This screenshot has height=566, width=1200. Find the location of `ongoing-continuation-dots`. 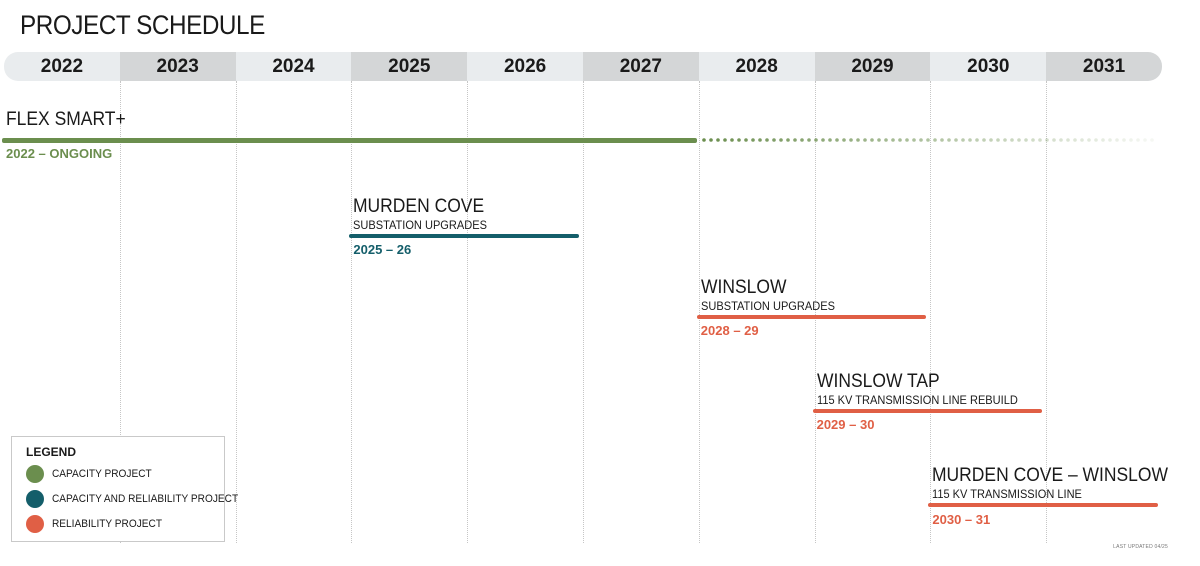

ongoing-continuation-dots is located at coordinates (928, 140).